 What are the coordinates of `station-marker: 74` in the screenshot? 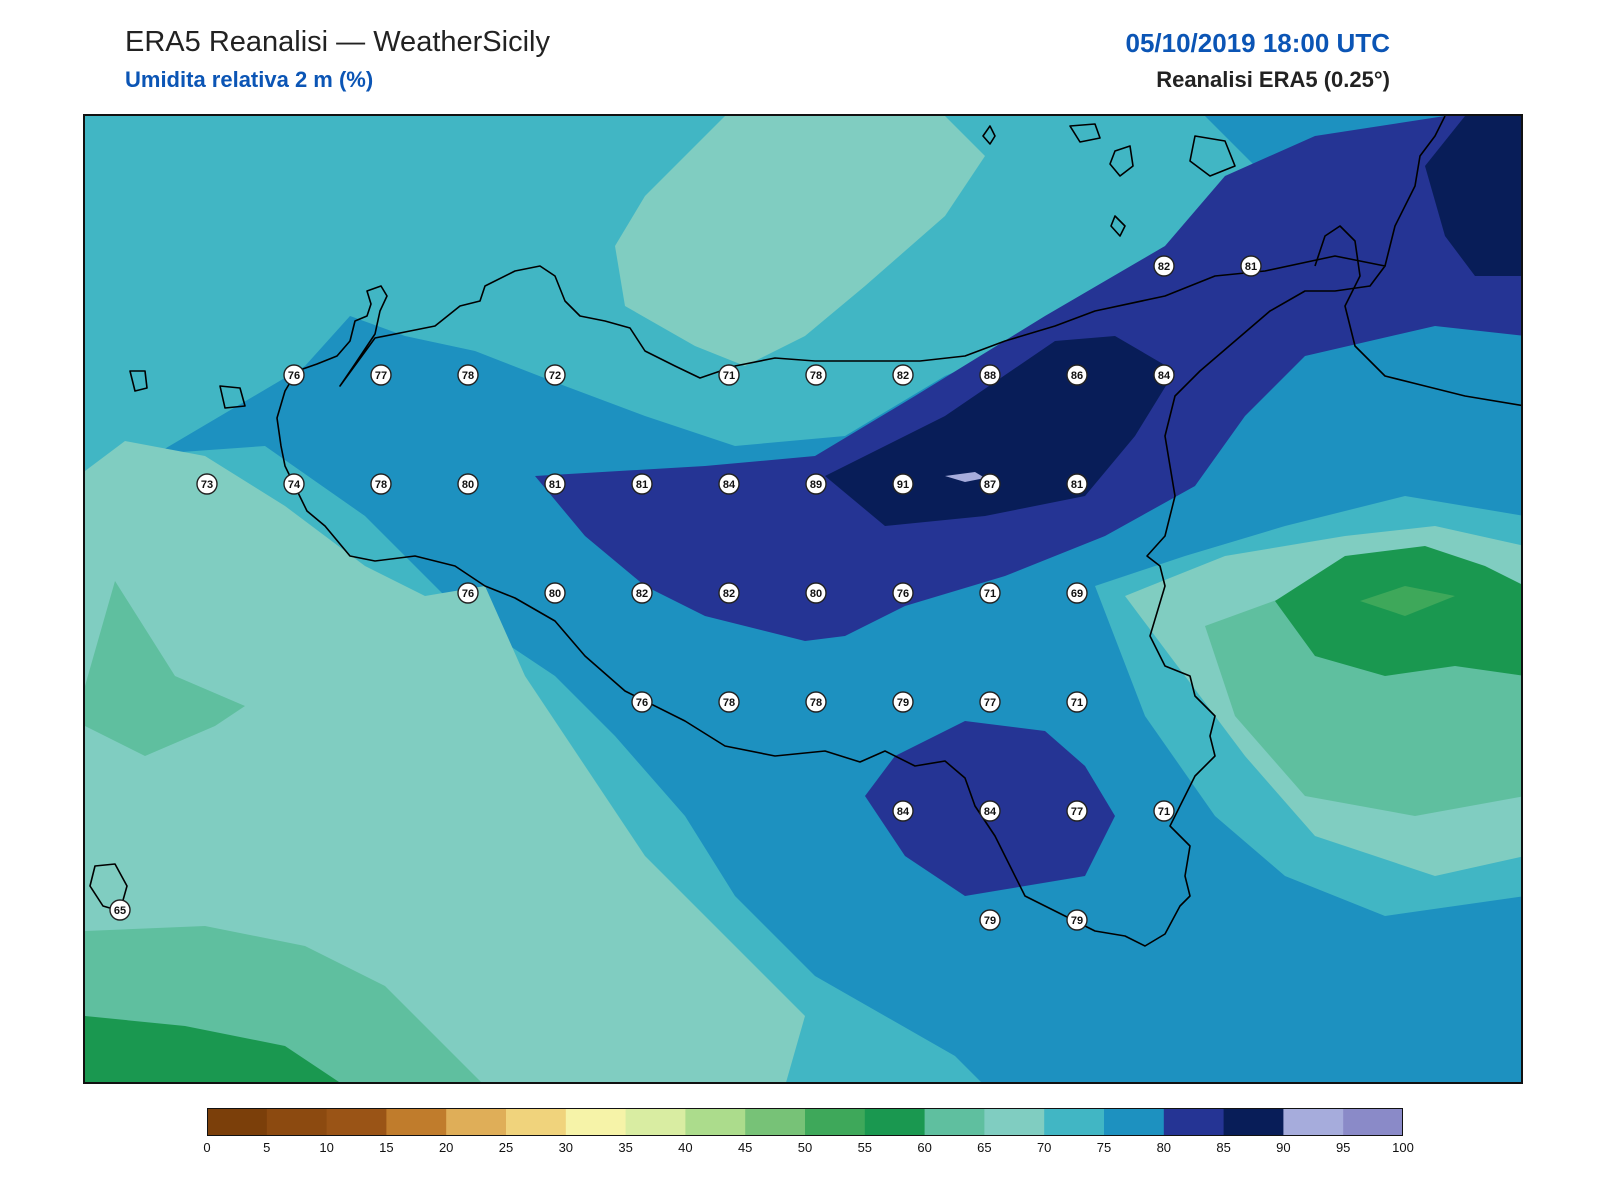 It's located at (294, 484).